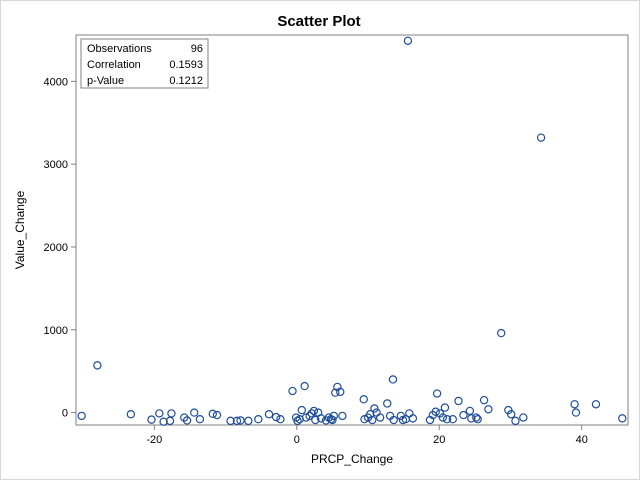 This screenshot has width=640, height=480. Describe the element at coordinates (318, 21) in the screenshot. I see `chart-title: Scatter Plot` at that location.